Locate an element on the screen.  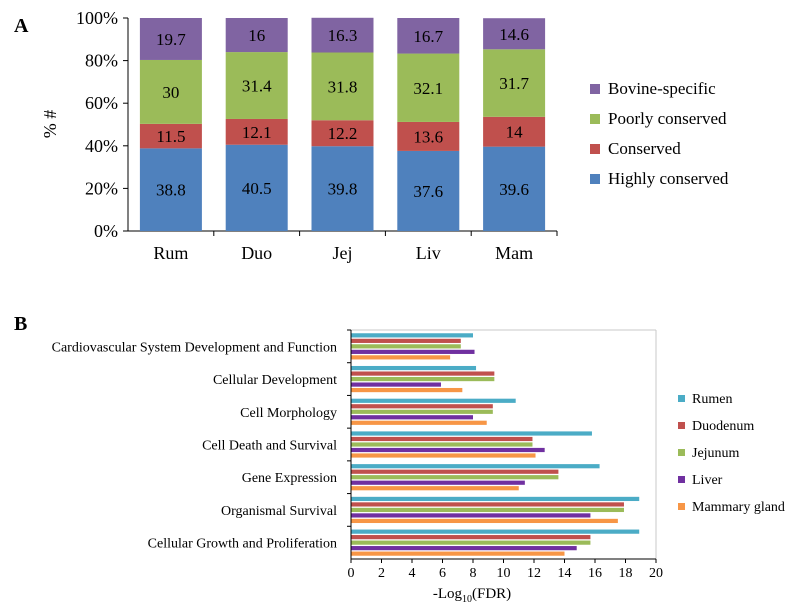
bar-jejunum-cell-morphology is located at coordinates (422, 411).